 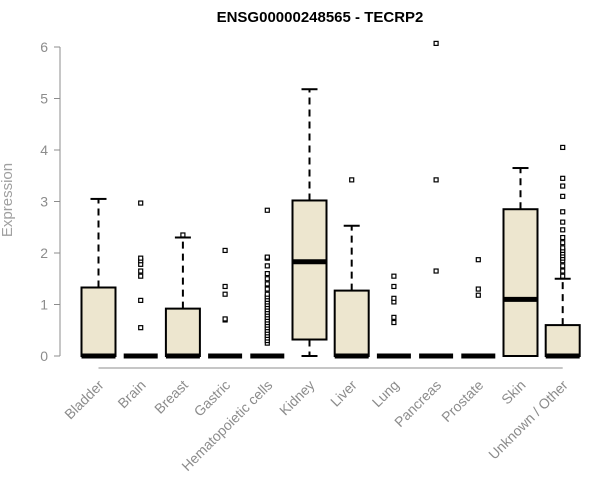 I want to click on x-tick-label: Pancreas, so click(x=417, y=403).